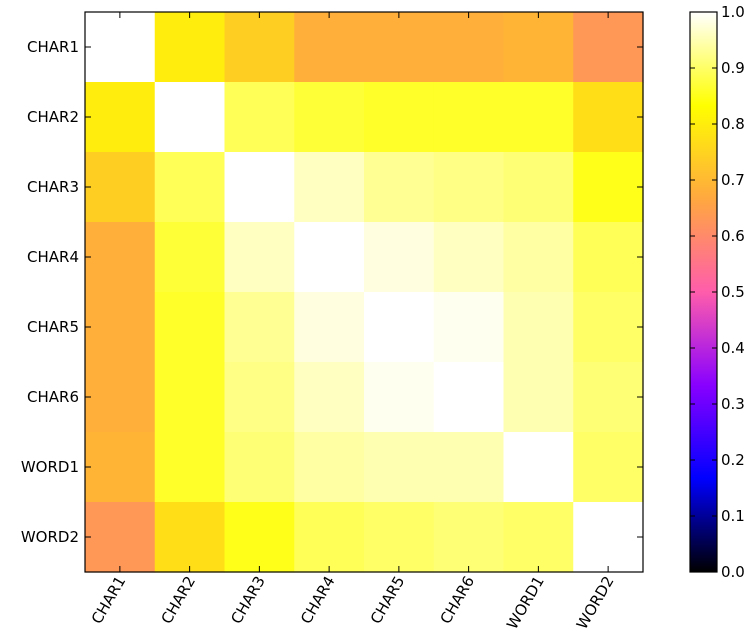 This screenshot has height=643, width=753. What do you see at coordinates (190, 117) in the screenshot?
I see `heatmap-cell-CHAR2-CHAR2` at bounding box center [190, 117].